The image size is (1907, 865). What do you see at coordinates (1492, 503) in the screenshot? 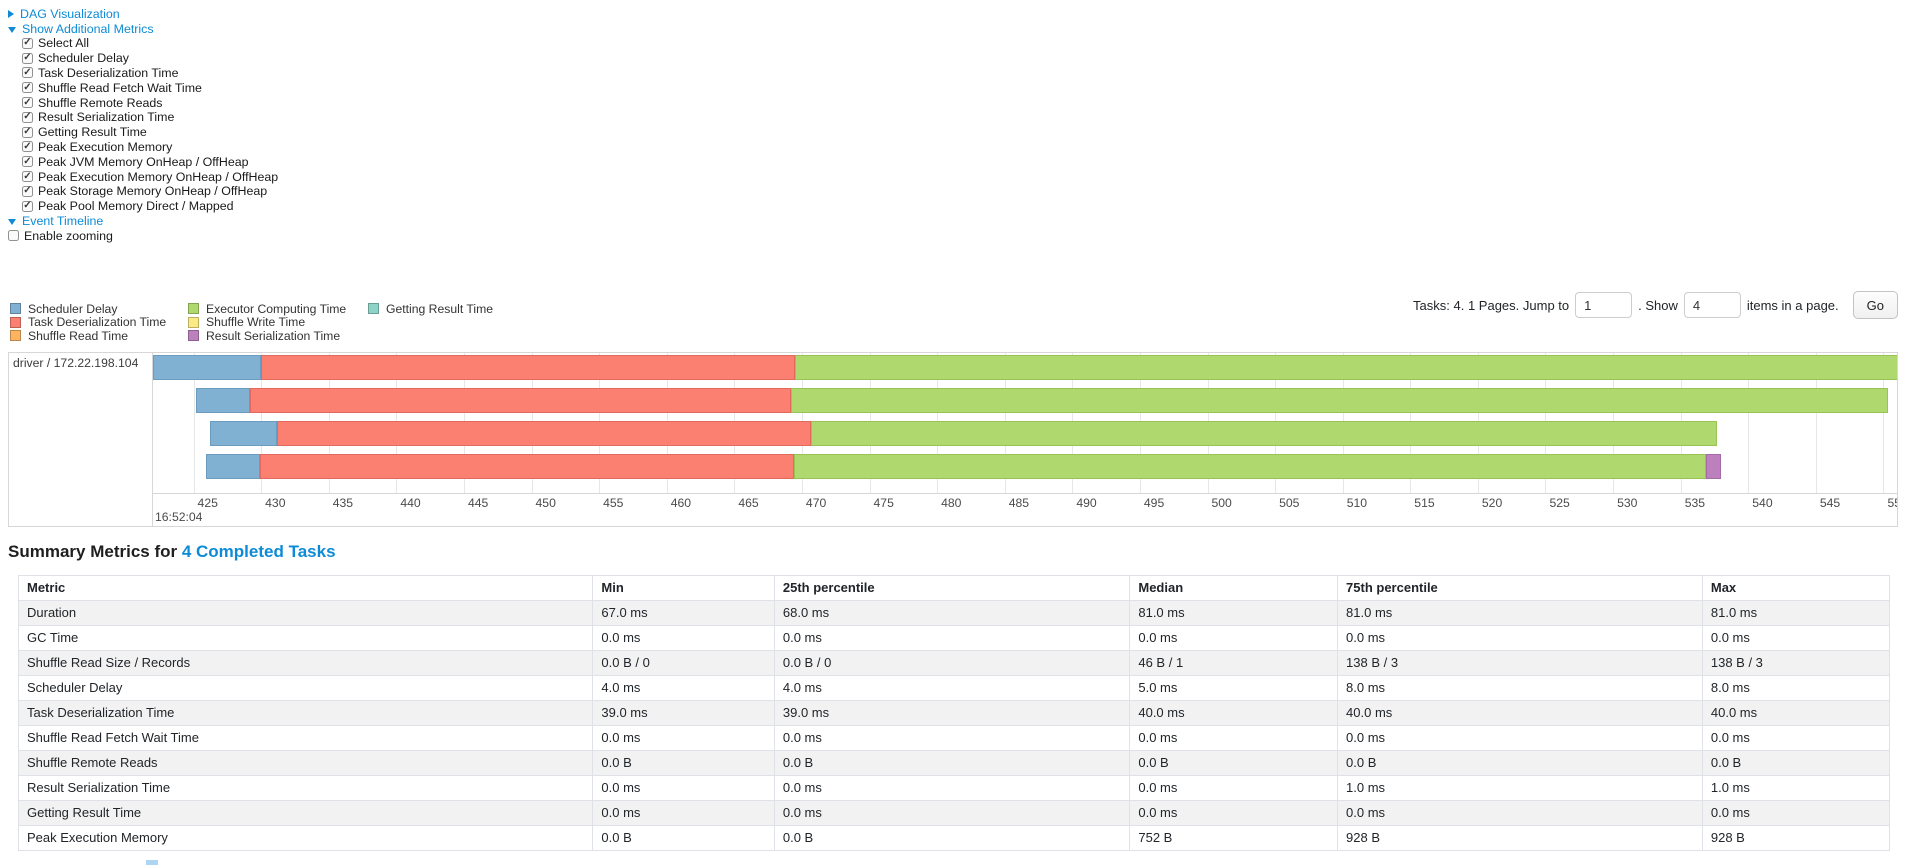
I see `axis-tick-label: 520` at bounding box center [1492, 503].